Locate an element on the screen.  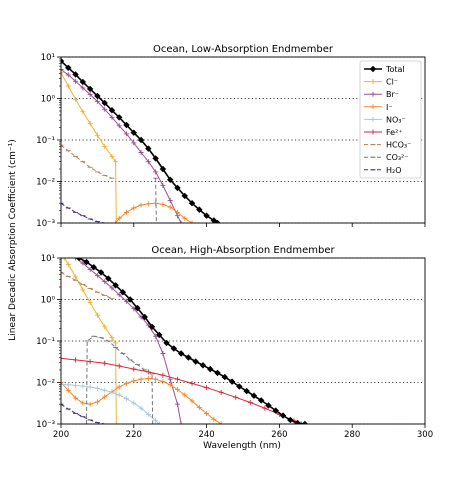
high-absorption-series-8-line is located at coordinates (83, 413).